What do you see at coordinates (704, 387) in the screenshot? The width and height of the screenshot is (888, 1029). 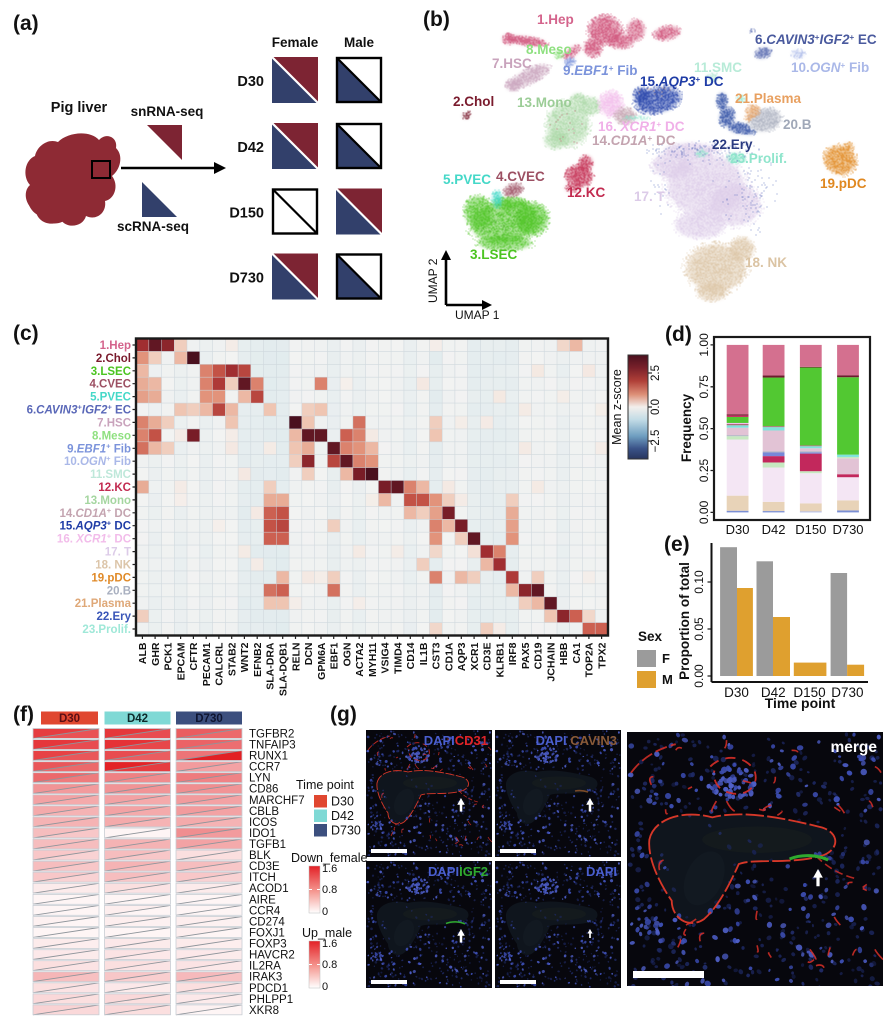 I see `svg-text: 0.75` at bounding box center [704, 387].